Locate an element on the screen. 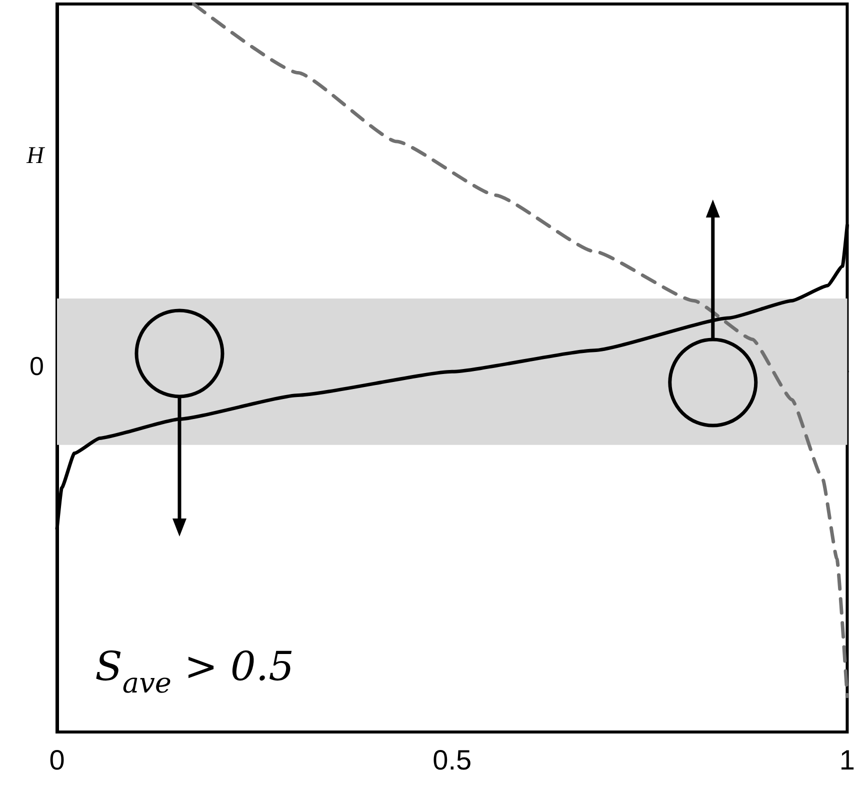 This screenshot has width=858, height=792. x-tick-label: 1 is located at coordinates (847, 760).